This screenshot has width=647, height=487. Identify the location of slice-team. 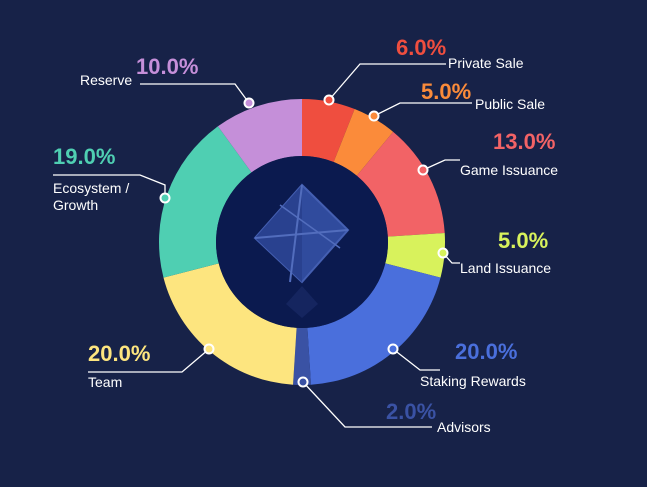
(230, 324).